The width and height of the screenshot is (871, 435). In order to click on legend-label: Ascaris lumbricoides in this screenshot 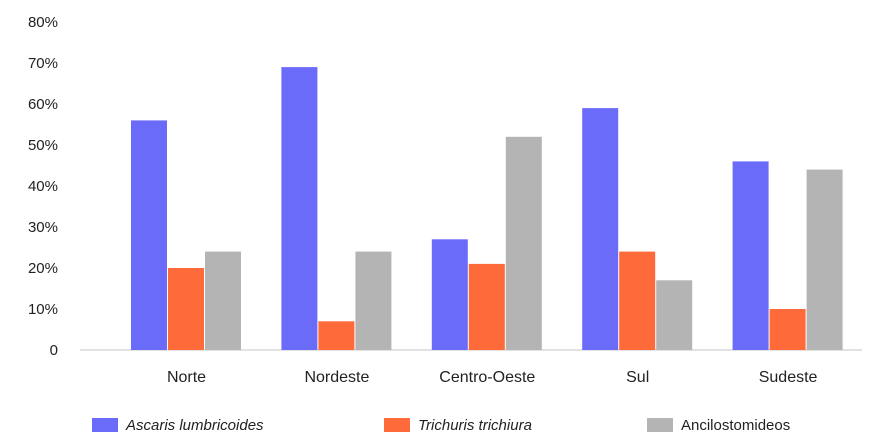, I will do `click(194, 425)`.